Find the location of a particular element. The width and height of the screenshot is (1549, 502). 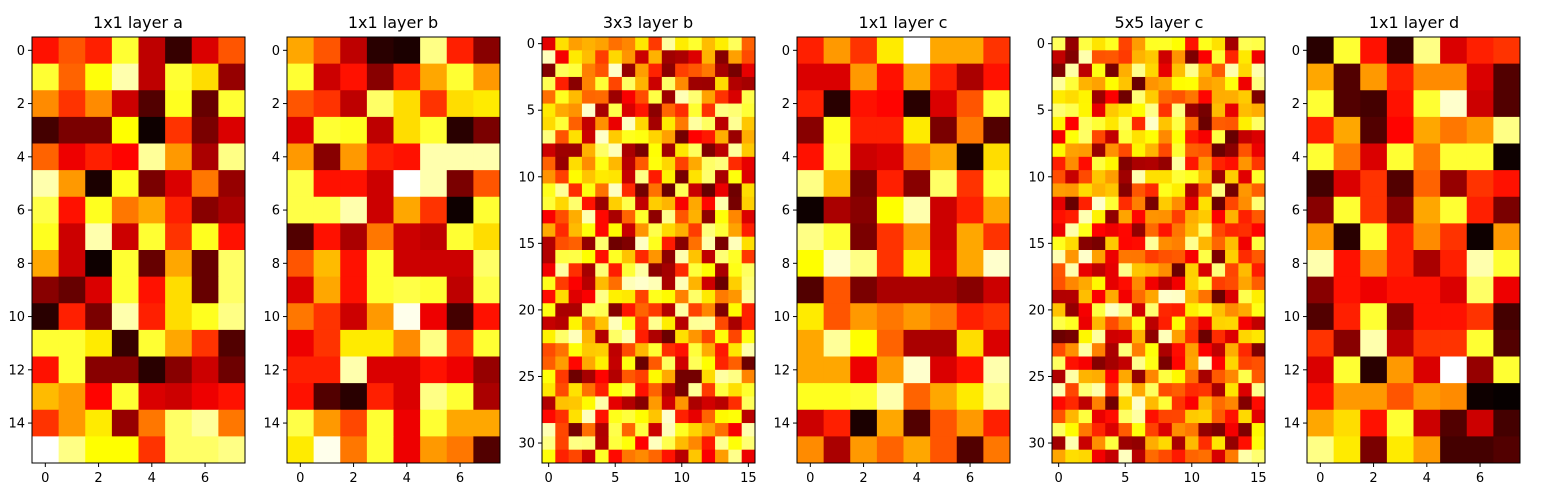

x-tick-label: 2 is located at coordinates (98, 478).